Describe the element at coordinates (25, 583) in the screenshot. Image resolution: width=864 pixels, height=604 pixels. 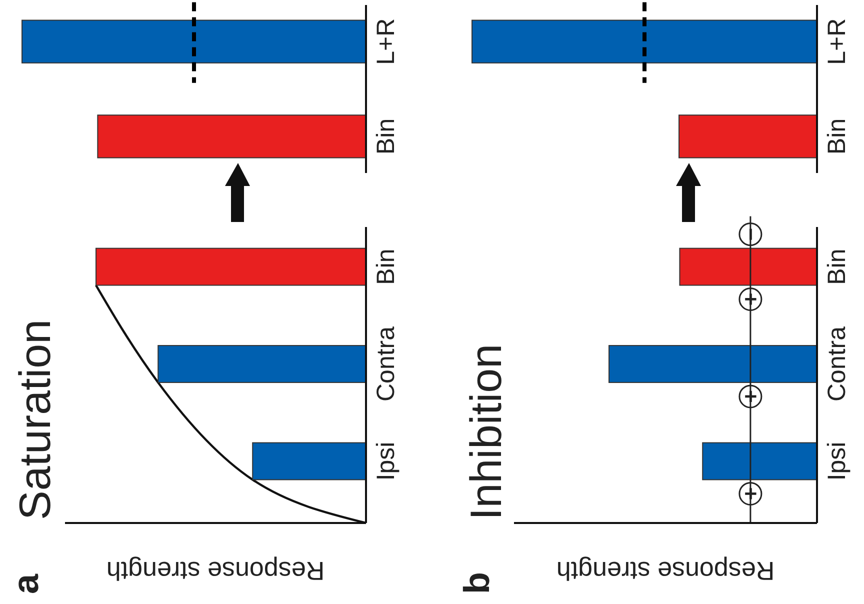
I see `text: a` at that location.